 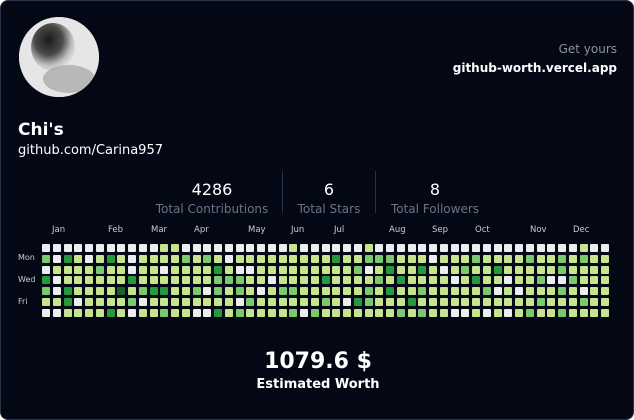 What do you see at coordinates (482, 230) in the screenshot?
I see `month-label: Oct` at bounding box center [482, 230].